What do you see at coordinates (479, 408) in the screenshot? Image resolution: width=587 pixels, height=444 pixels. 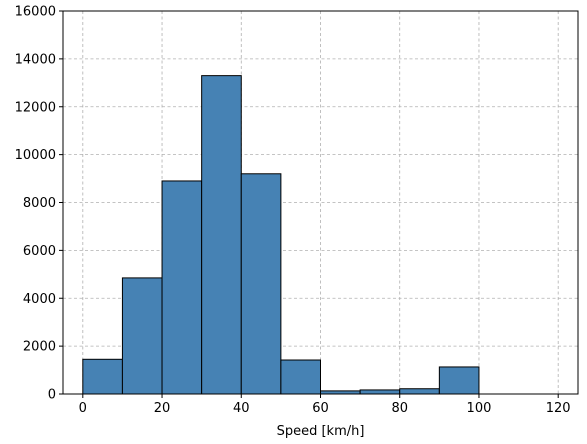 I see `x-tick-label: 100` at bounding box center [479, 408].